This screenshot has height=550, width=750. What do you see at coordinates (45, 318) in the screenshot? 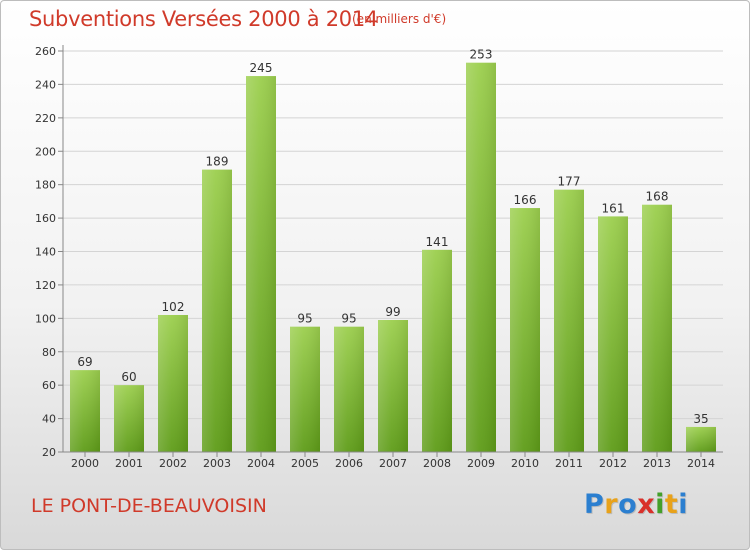
I see `y-tick-label: 100` at bounding box center [45, 318].